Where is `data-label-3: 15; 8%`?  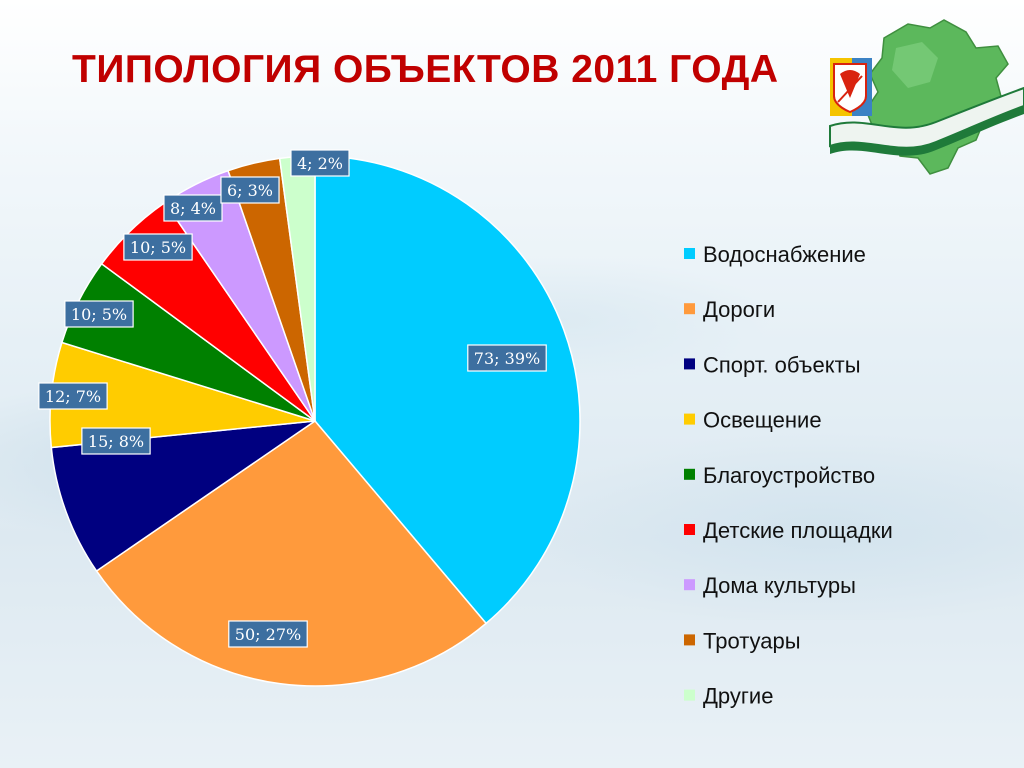
data-label-3: 15; 8% is located at coordinates (116, 441).